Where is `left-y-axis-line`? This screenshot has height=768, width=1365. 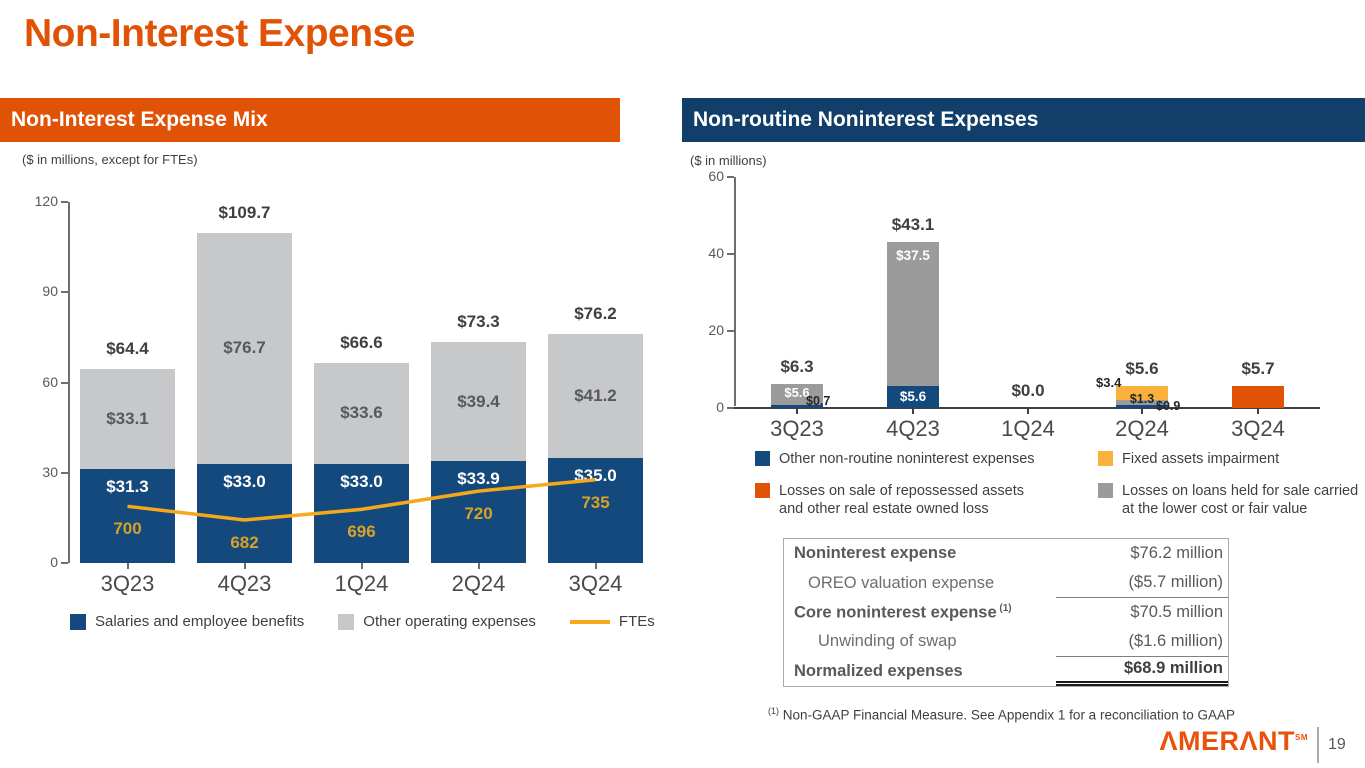
left-y-axis-line is located at coordinates (69, 382).